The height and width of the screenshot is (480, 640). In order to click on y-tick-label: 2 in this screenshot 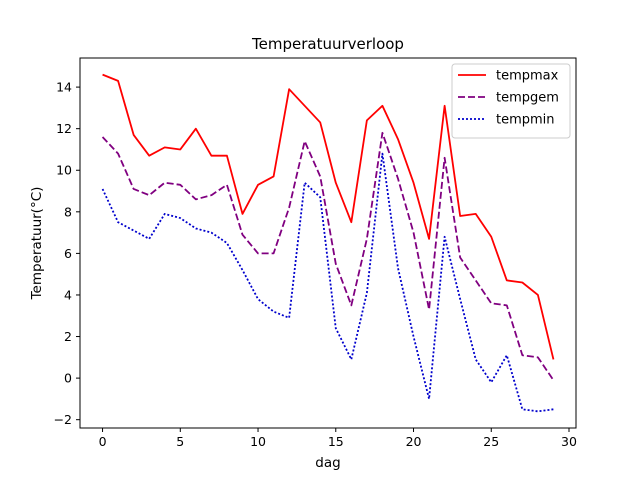, I will do `click(68, 336)`.